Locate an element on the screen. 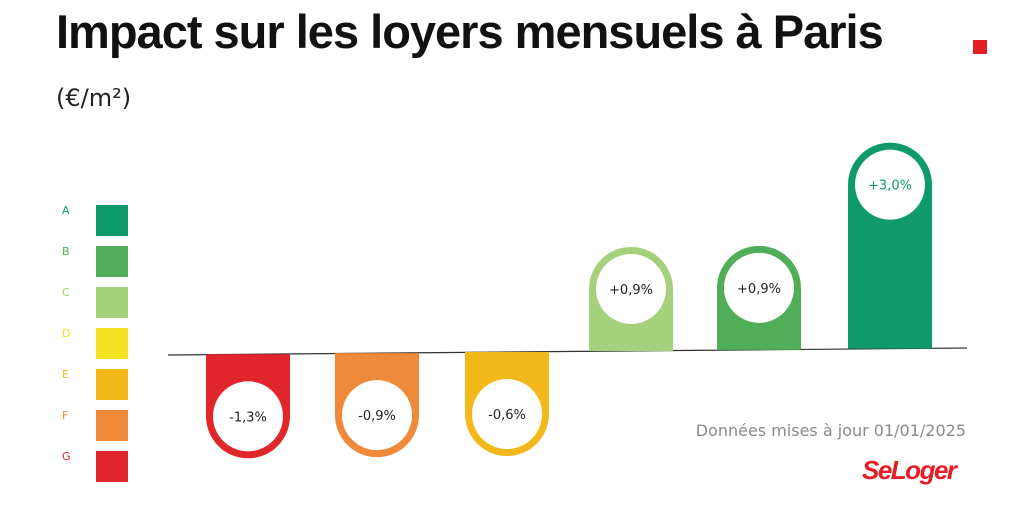 Image resolution: width=1024 pixels, height=518 pixels. title-accent-square is located at coordinates (980, 47).